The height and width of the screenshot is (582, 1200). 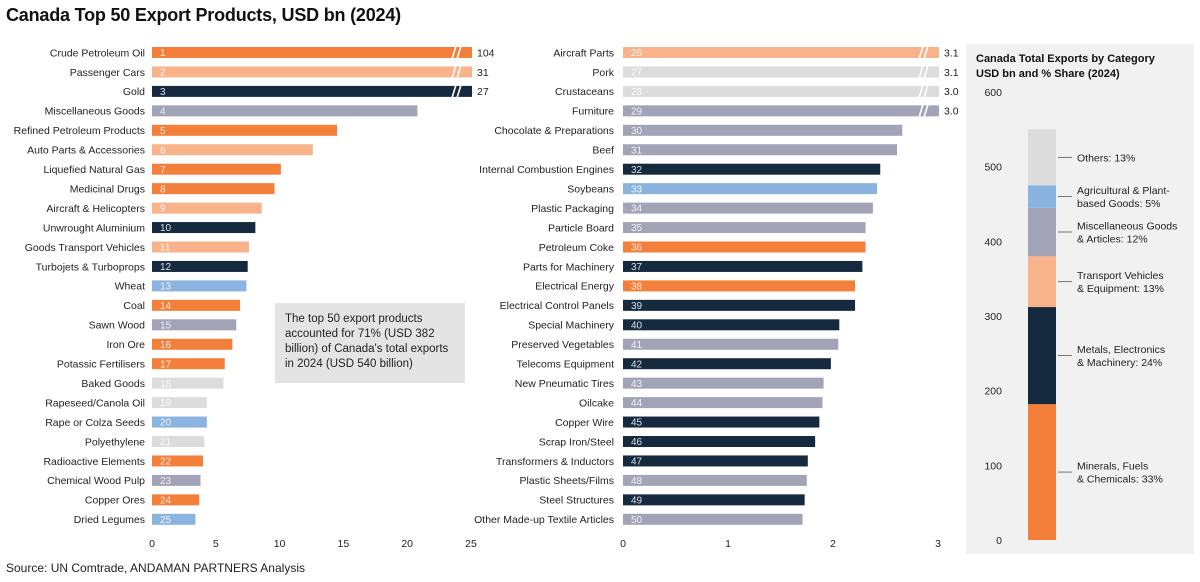 What do you see at coordinates (637, 131) in the screenshot?
I see `bar-rank-label: 30` at bounding box center [637, 131].